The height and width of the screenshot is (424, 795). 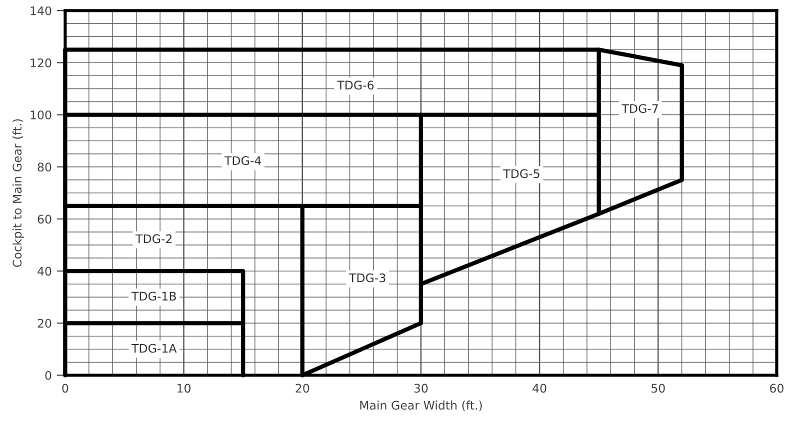 I want to click on x-tick-label: 0, so click(x=65, y=388).